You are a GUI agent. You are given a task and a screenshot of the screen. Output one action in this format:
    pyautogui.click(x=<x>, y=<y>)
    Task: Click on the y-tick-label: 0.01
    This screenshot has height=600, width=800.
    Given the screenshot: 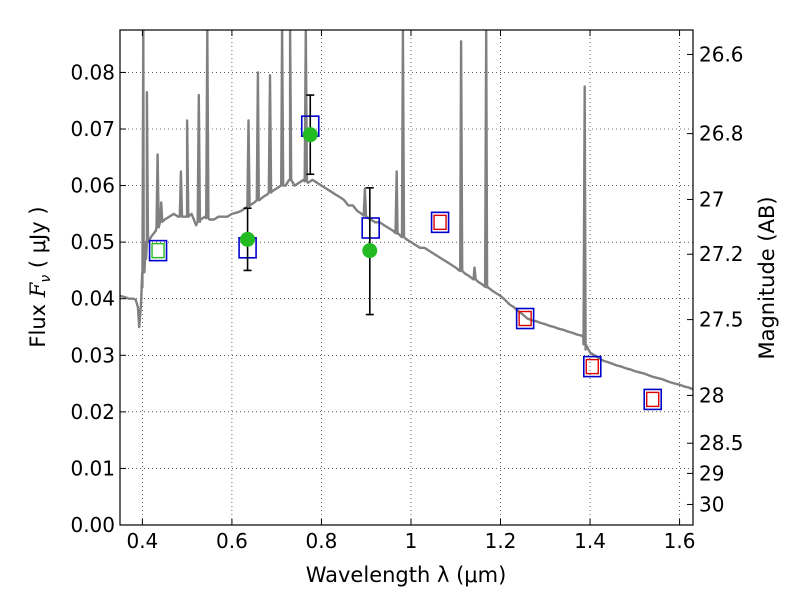 What is the action you would take?
    pyautogui.click(x=92, y=468)
    